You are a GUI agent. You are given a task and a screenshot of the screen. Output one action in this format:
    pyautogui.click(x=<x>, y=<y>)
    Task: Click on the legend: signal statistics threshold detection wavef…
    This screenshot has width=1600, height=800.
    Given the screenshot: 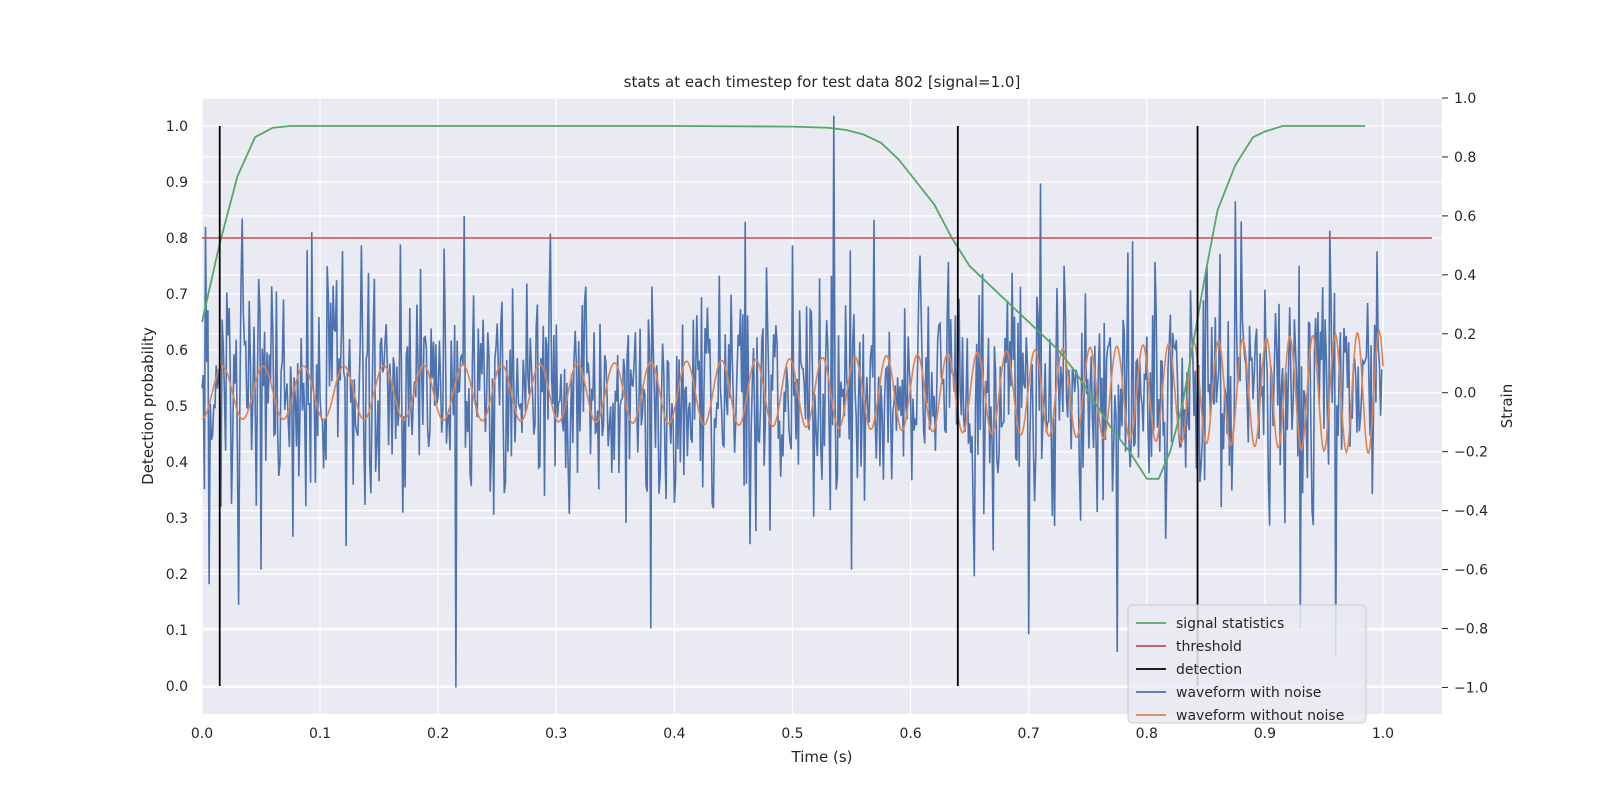 What is the action you would take?
    pyautogui.click(x=1247, y=664)
    